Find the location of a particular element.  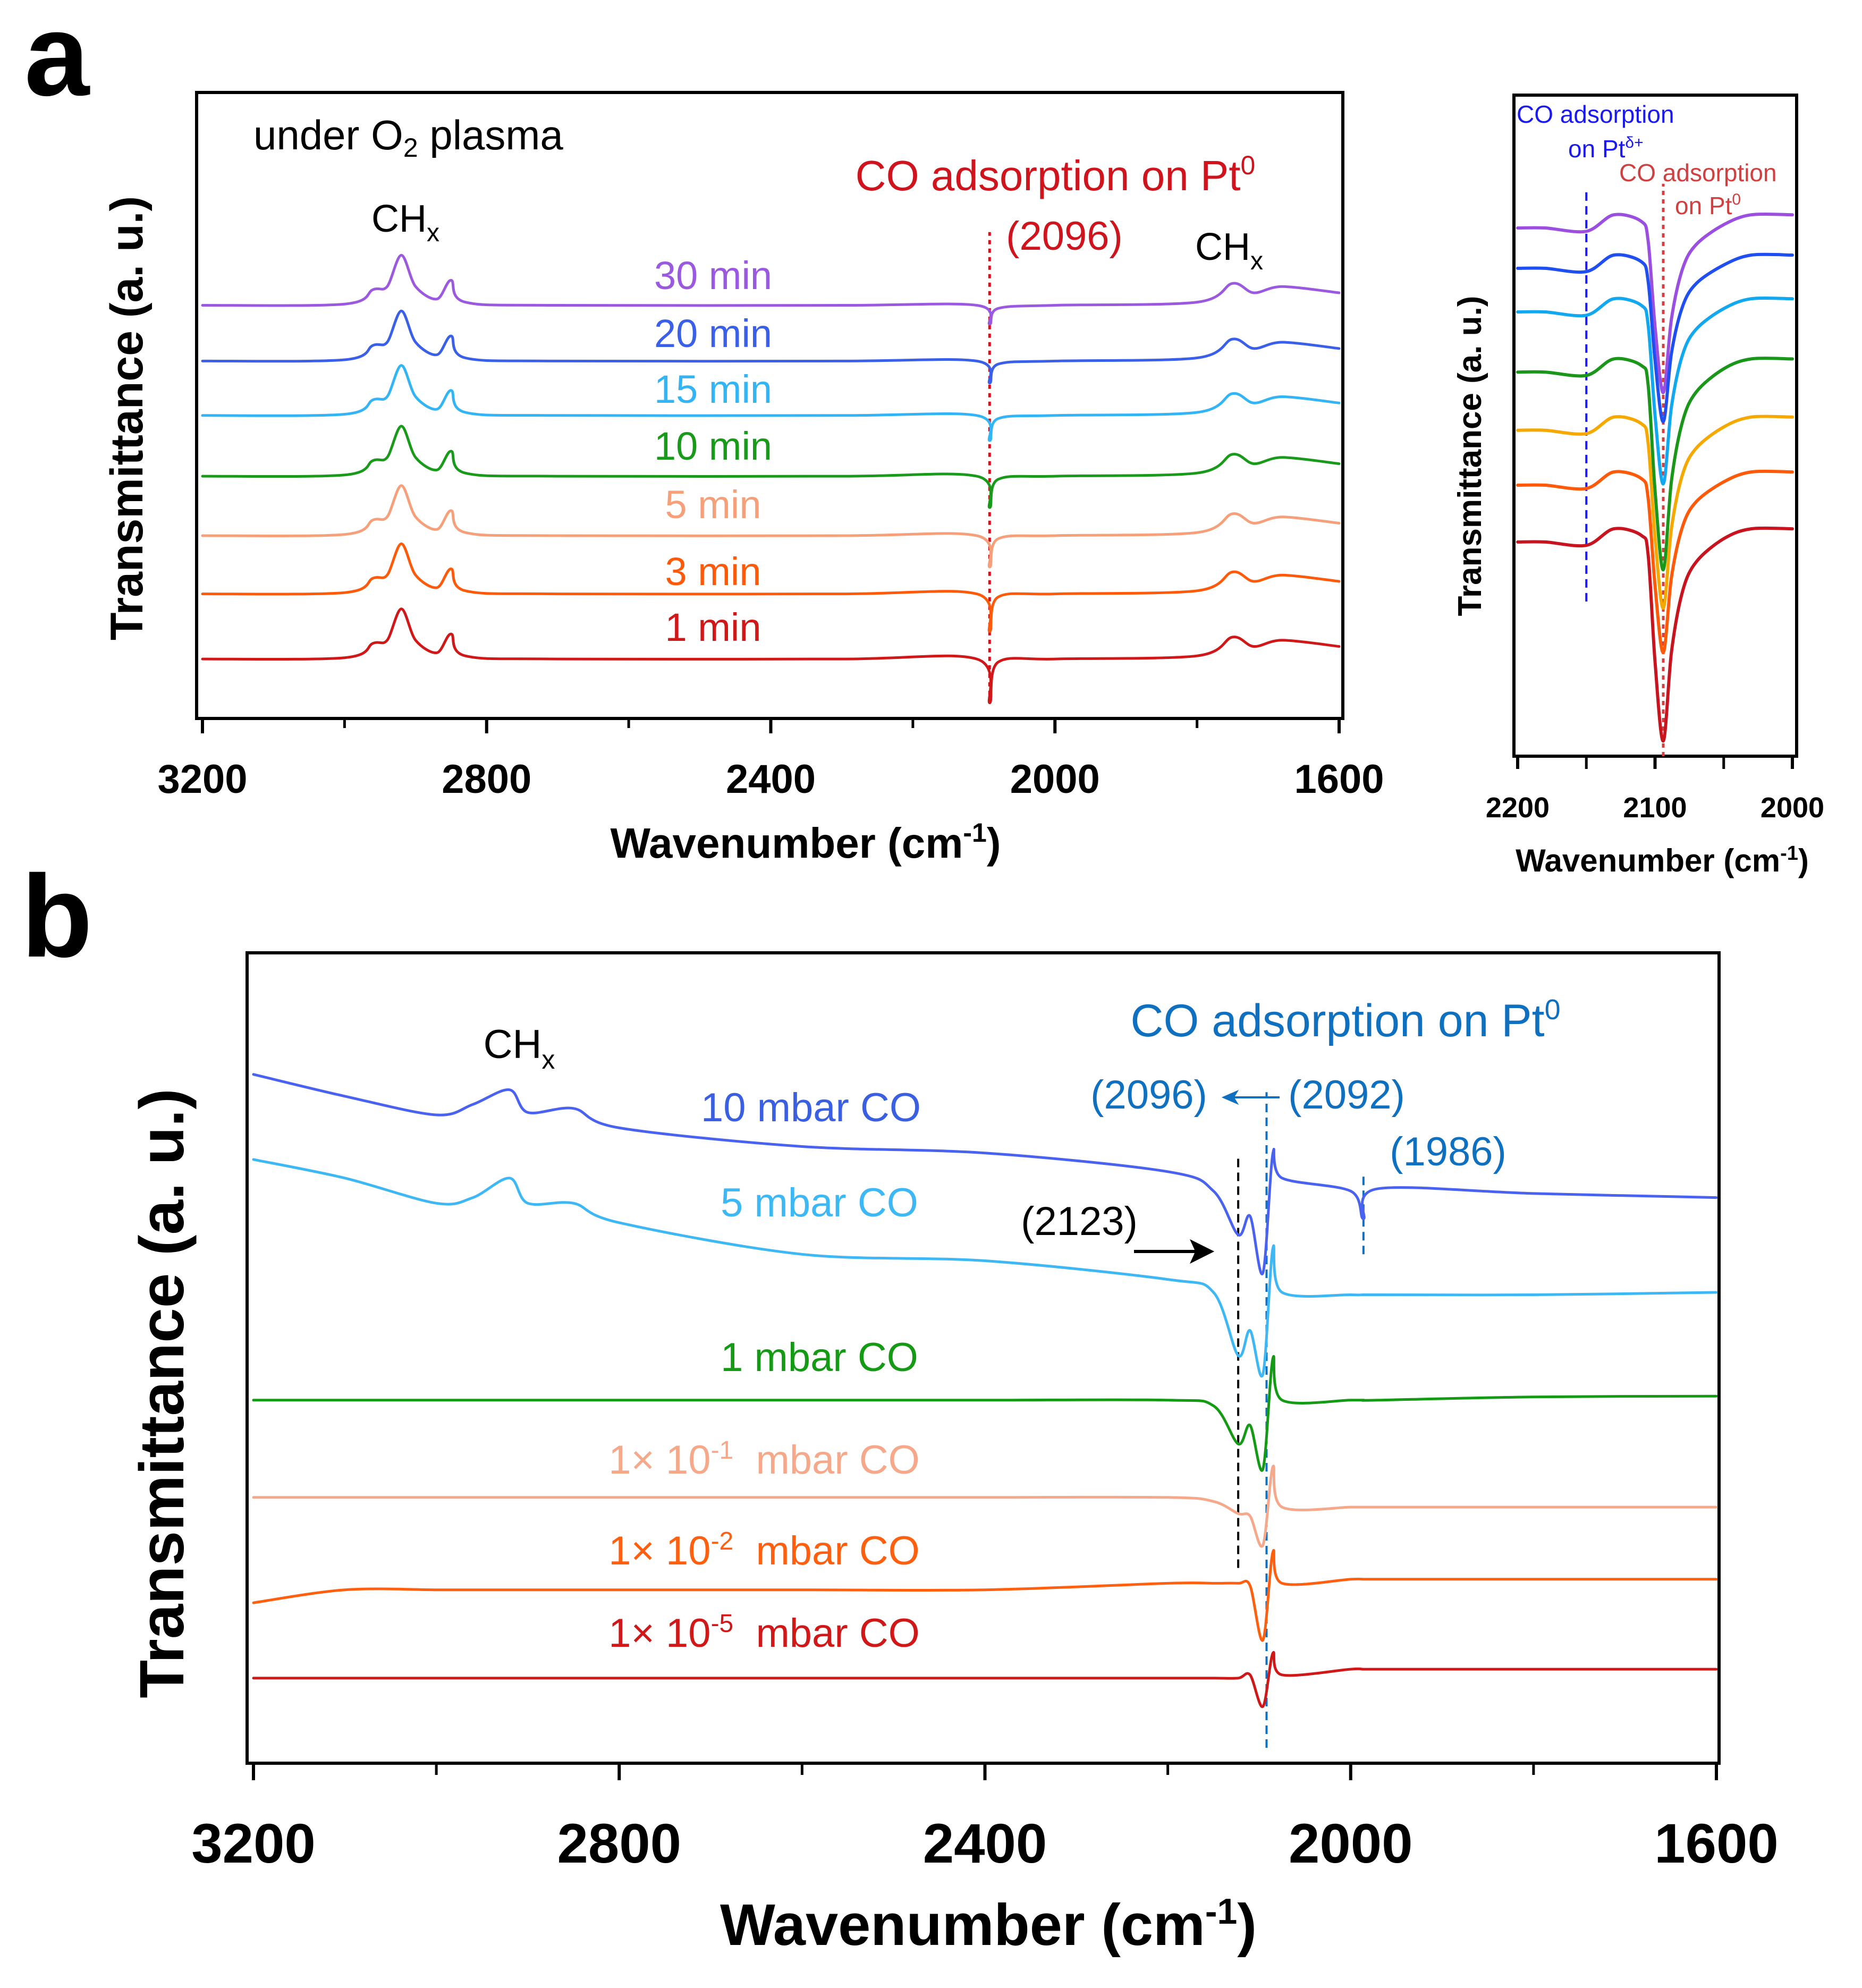

condition-label: under O2 plasma is located at coordinates (408, 137).